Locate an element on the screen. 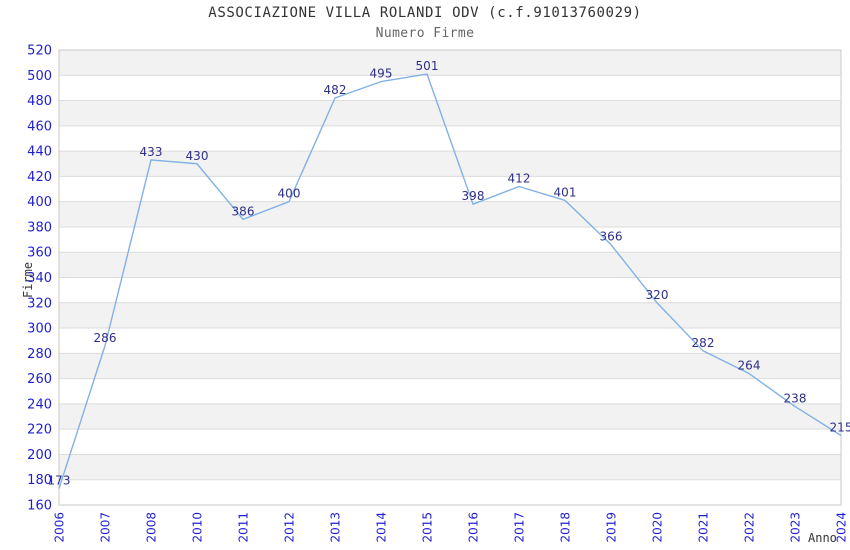  y-tick-label: 240 is located at coordinates (39, 404).